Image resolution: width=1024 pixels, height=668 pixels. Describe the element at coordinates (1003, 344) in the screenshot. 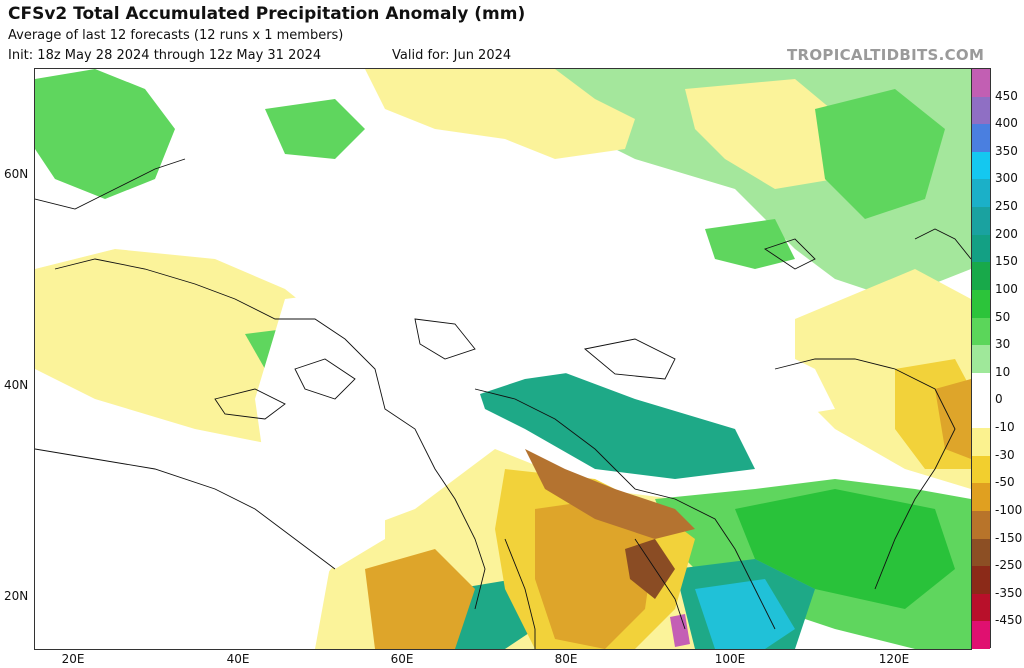

I see `colorbar-tick-label: 30` at that location.